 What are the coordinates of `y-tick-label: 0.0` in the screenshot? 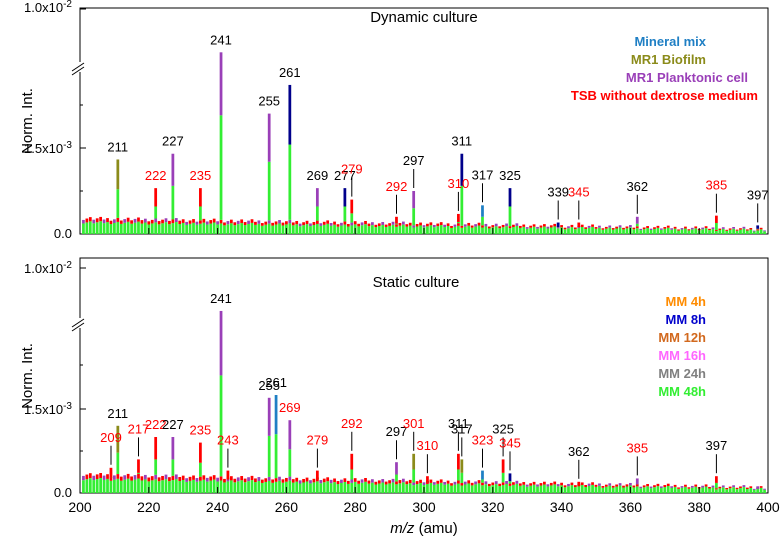 It's located at (63, 233).